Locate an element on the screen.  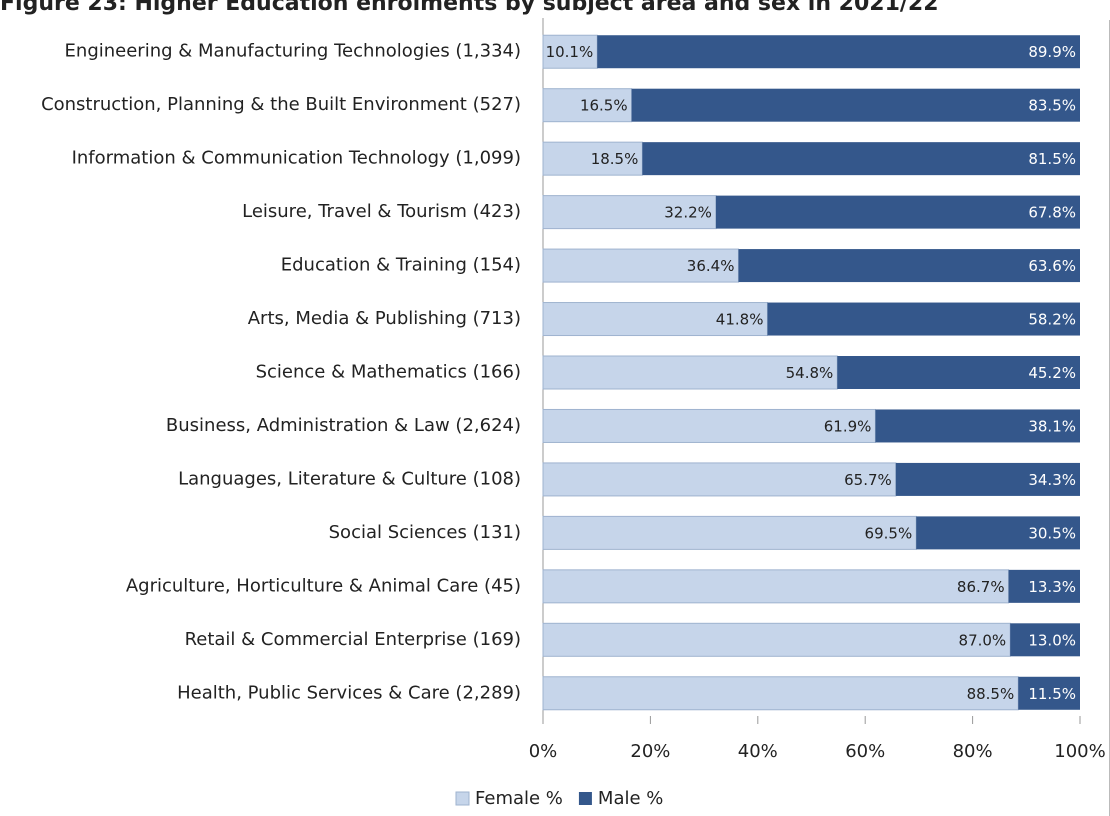
value-label: 32.2% is located at coordinates (688, 213).